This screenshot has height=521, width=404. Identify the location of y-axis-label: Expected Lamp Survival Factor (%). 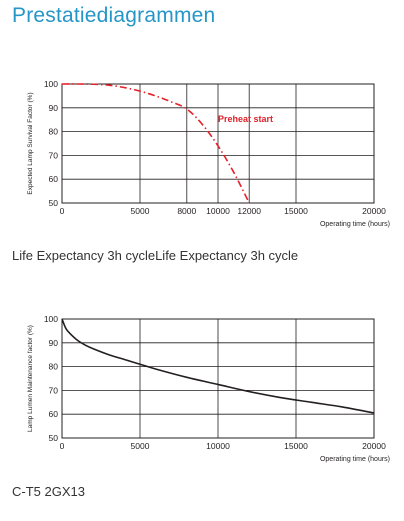
(30, 143).